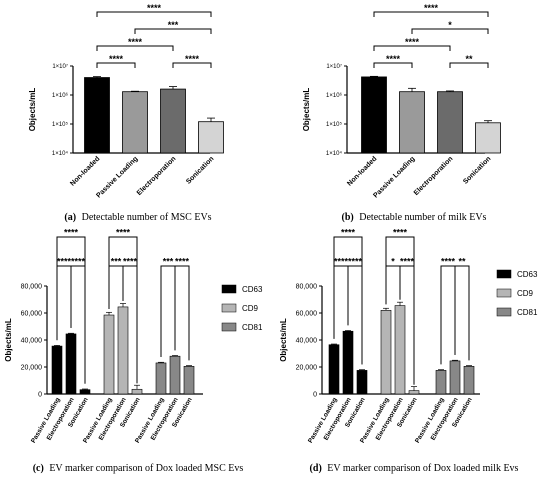 This screenshot has width=550, height=477. What do you see at coordinates (450, 25) in the screenshot?
I see `sig-label: *` at bounding box center [450, 25].